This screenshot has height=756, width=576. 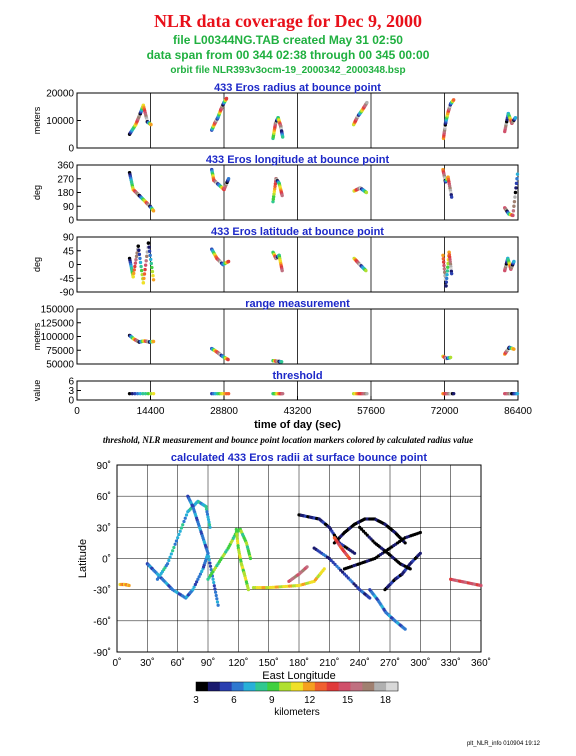 What do you see at coordinates (518, 411) in the screenshot?
I see `x-tick-label: 86400` at bounding box center [518, 411].